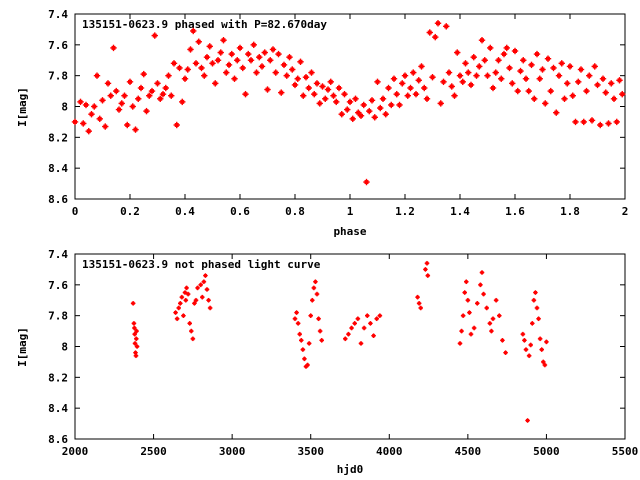  Describe the element at coordinates (405, 211) in the screenshot. I see `phased-x-tick-label: 1.2` at that location.